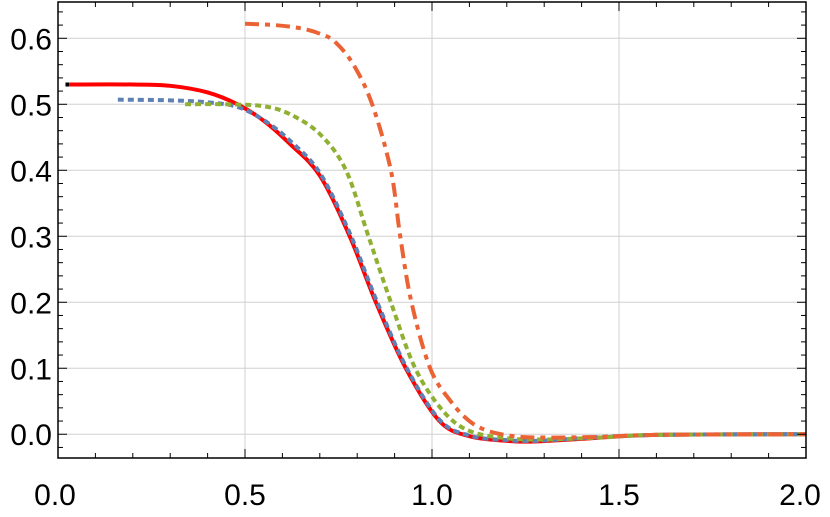 This screenshot has width=830, height=517. I want to click on x-tick-labels: 0.0 0.5 1.0 1.5 2.0, so click(427, 495).